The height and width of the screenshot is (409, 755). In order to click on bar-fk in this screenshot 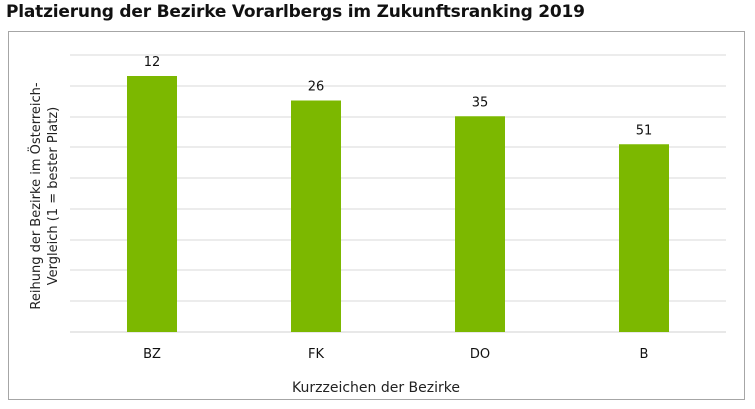, I will do `click(316, 216)`.